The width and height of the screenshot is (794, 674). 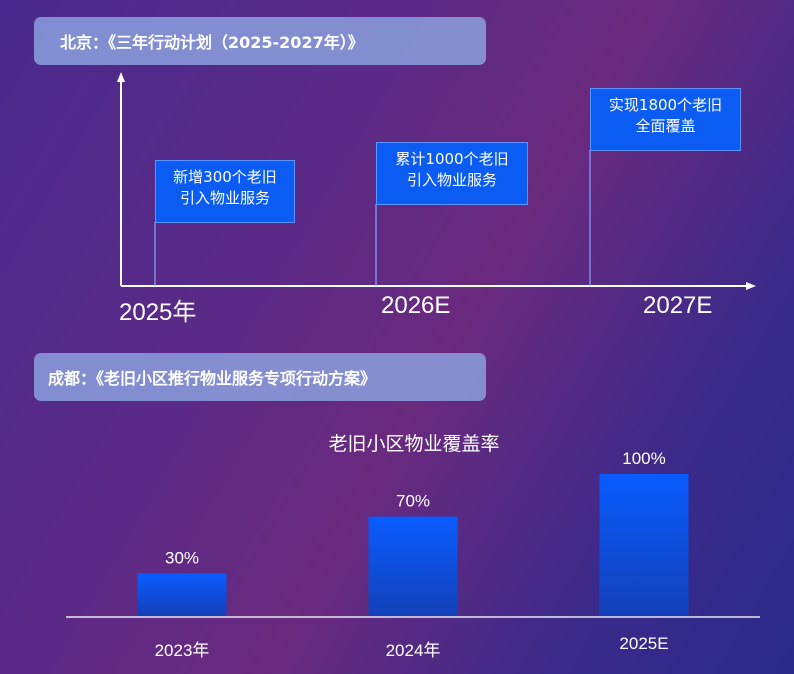 What do you see at coordinates (643, 458) in the screenshot?
I see `bar-value-label: 100%` at bounding box center [643, 458].